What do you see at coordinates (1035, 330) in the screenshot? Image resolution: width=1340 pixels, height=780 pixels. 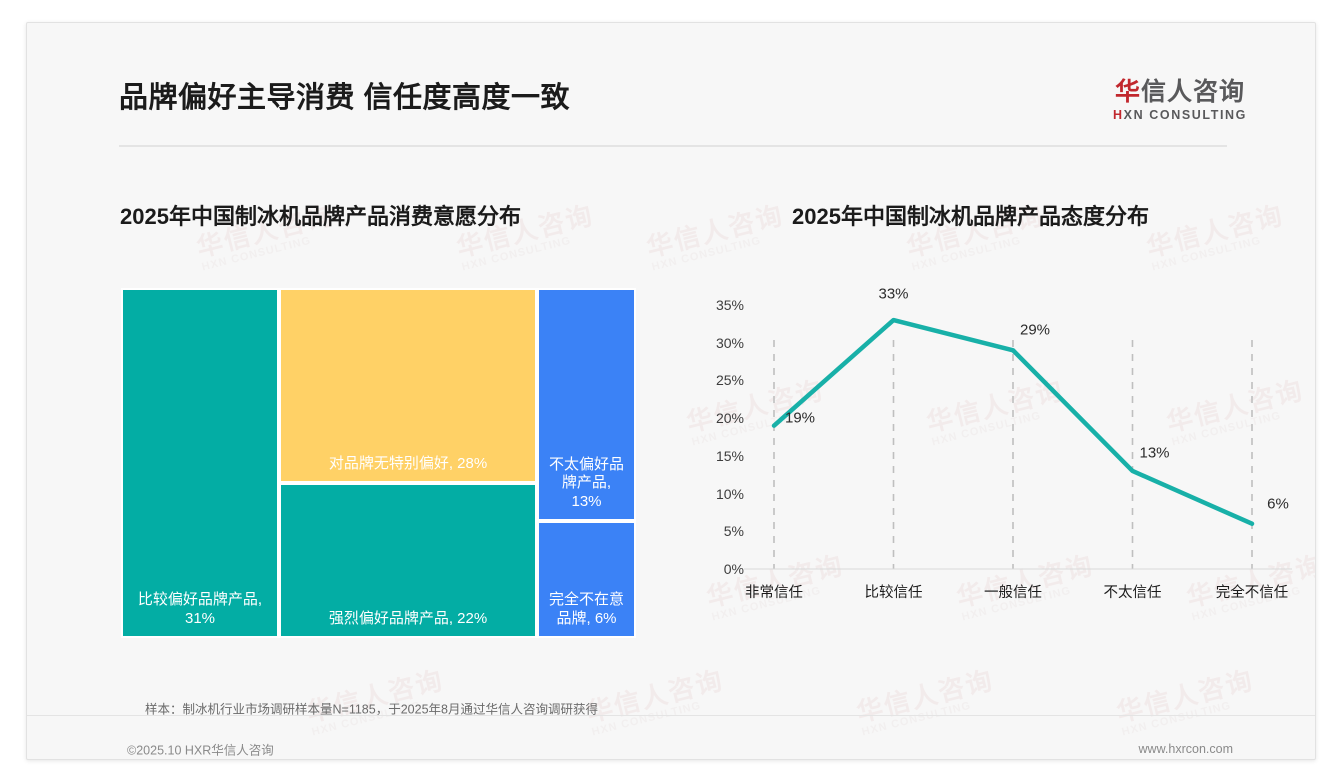 I see `data-point-label: 29%` at bounding box center [1035, 330].